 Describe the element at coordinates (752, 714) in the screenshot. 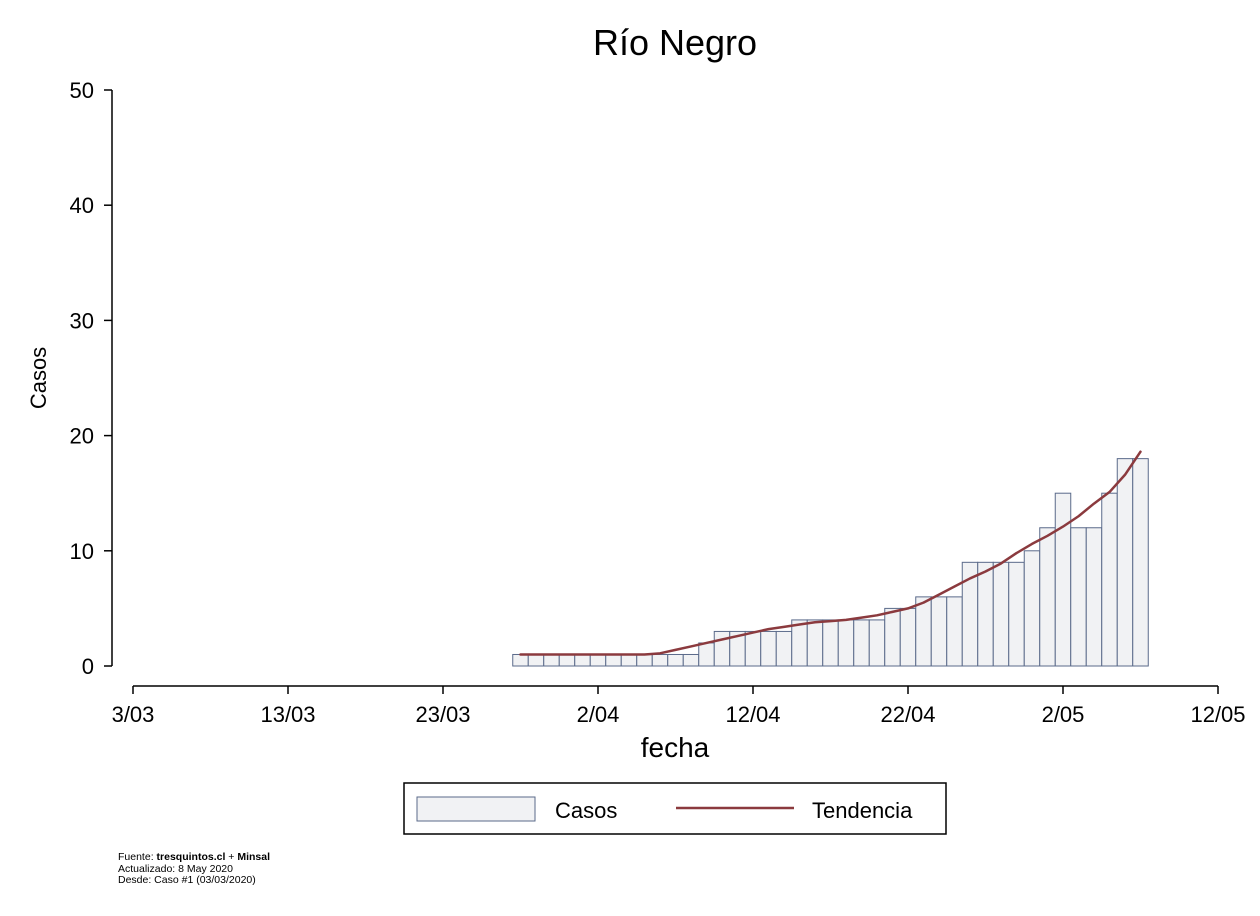

I see `x-tick-label: 12/04` at that location.